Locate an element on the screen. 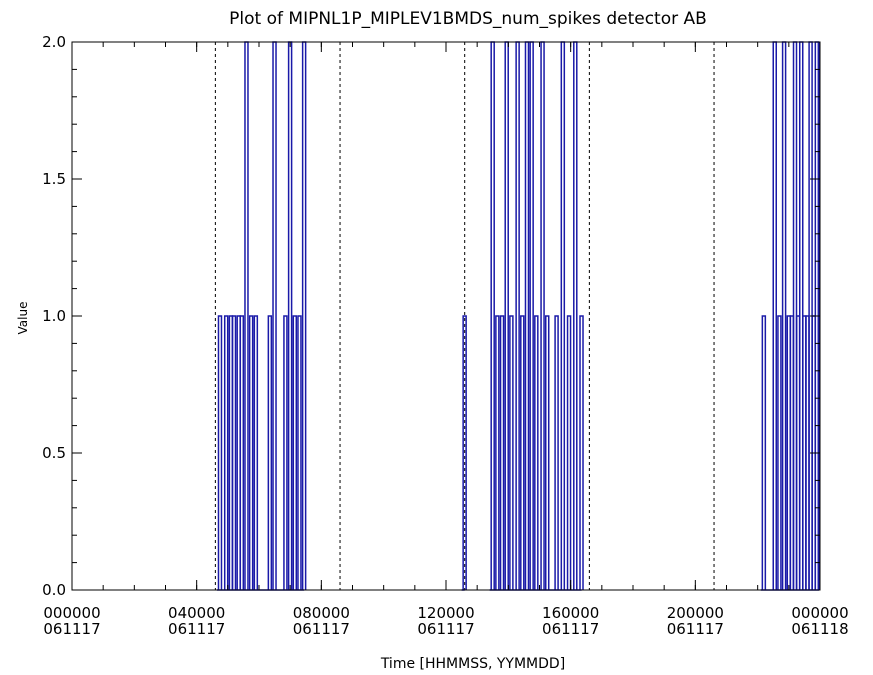 The height and width of the screenshot is (675, 873). x-tick-label-time-5: 200000 is located at coordinates (695, 613).